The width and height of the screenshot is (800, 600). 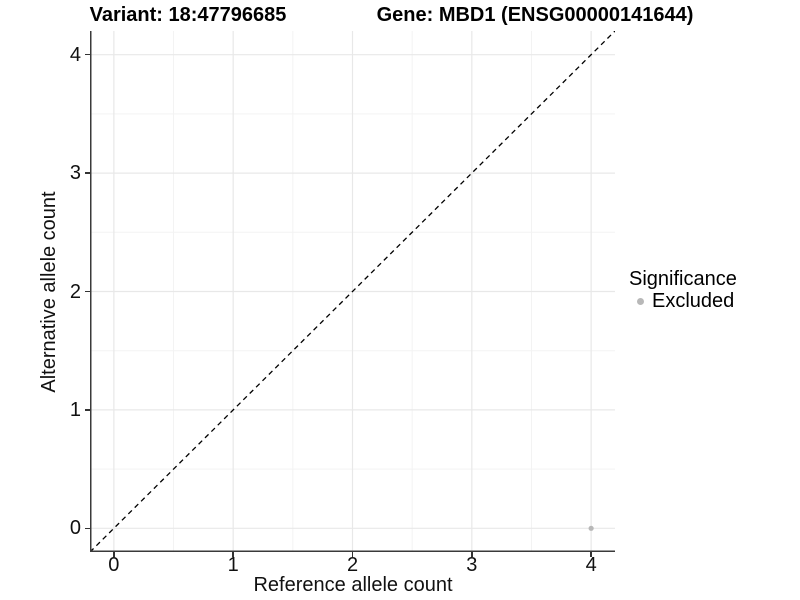 I want to click on x-axis-title: Reference allele count, so click(x=353, y=585).